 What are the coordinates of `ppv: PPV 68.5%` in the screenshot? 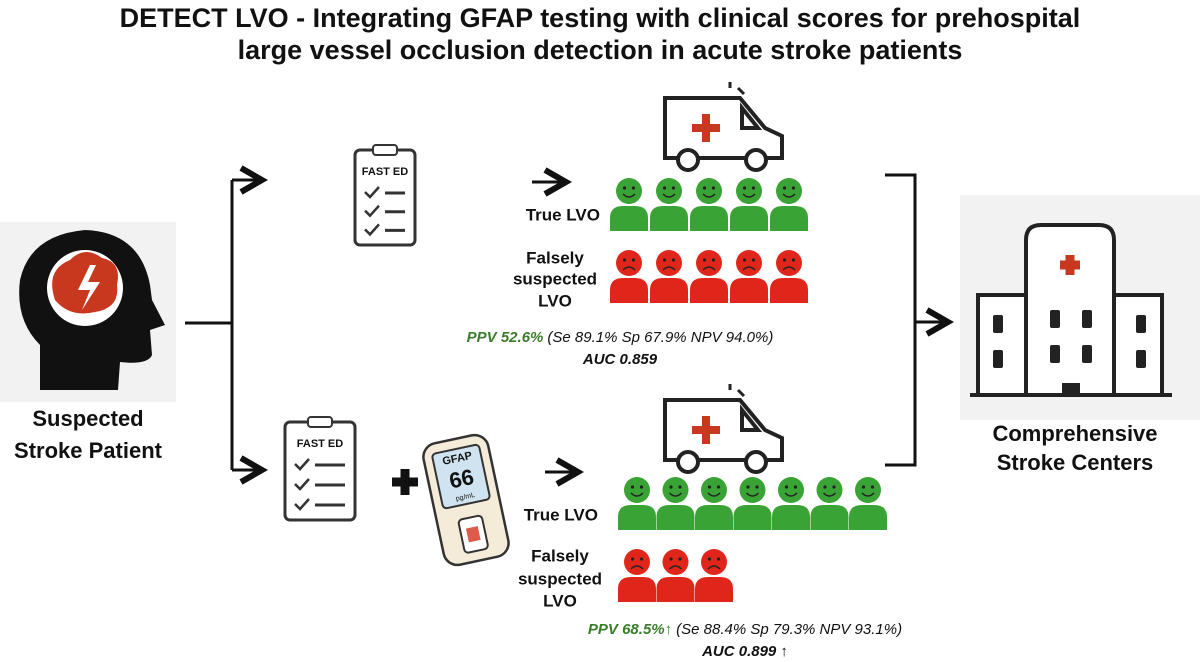 It's located at (626, 629).